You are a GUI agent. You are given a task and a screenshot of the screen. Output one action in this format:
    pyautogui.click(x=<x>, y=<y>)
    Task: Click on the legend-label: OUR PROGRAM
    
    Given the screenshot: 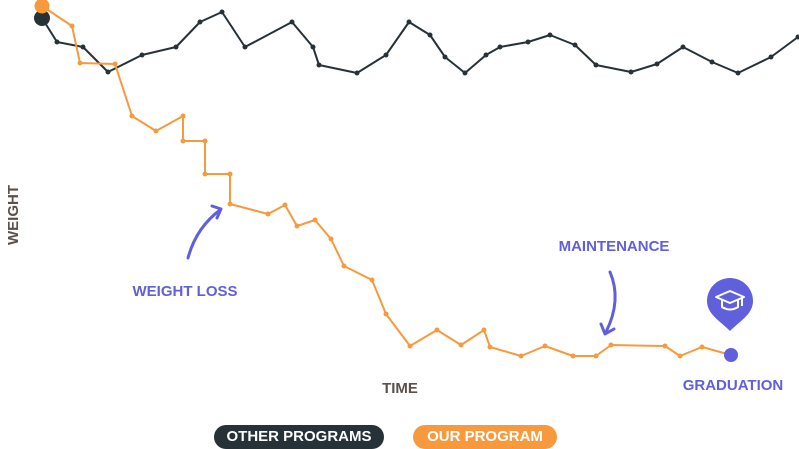 What is the action you would take?
    pyautogui.click(x=485, y=436)
    